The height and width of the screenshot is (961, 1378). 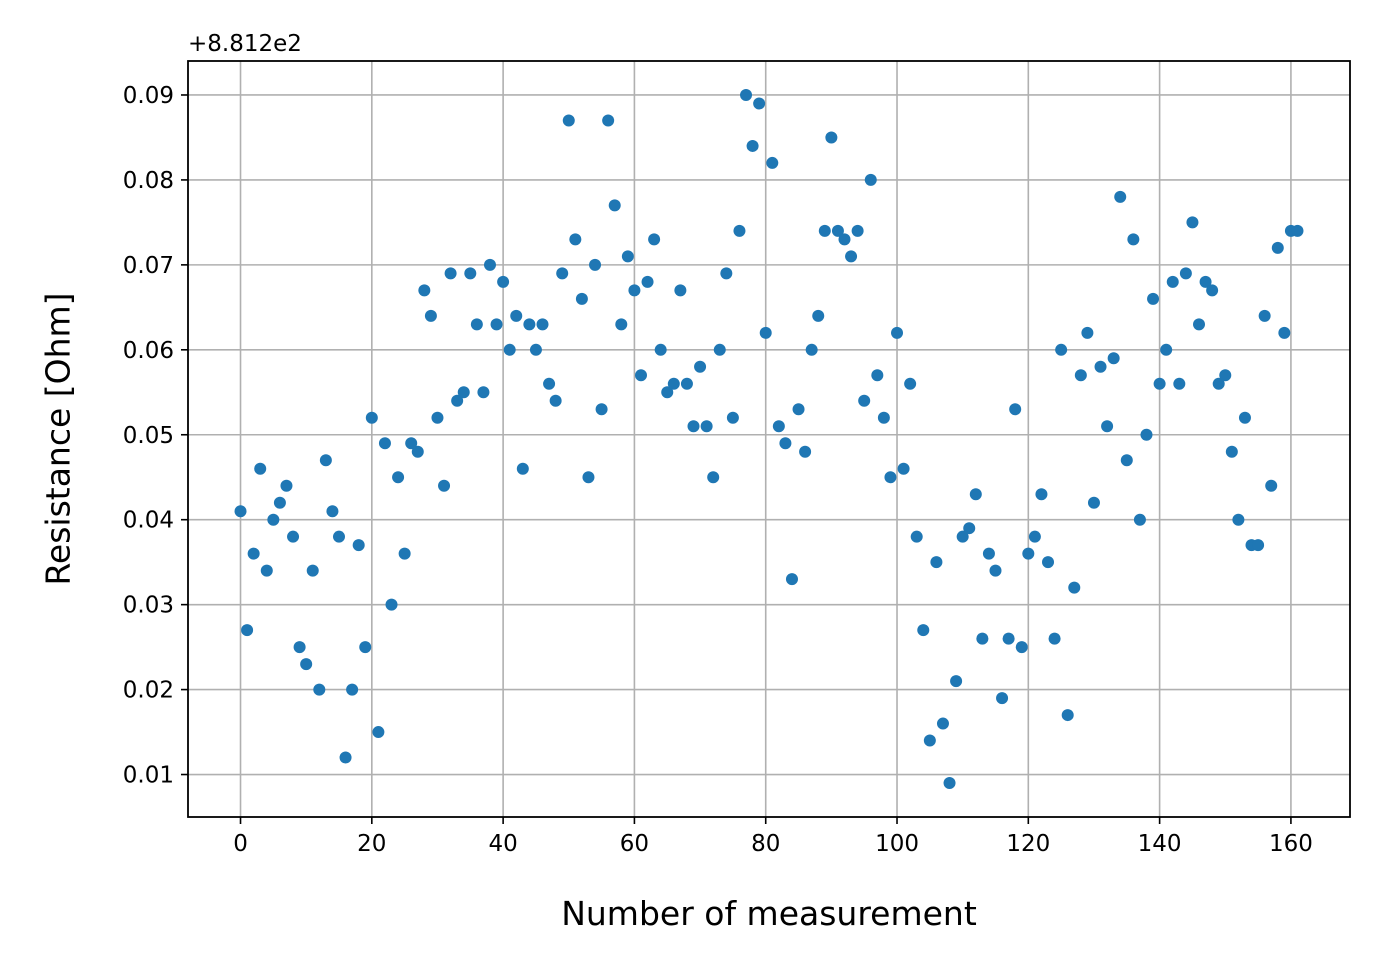 I want to click on x-axis-label: Number of measurement, so click(x=769, y=913).